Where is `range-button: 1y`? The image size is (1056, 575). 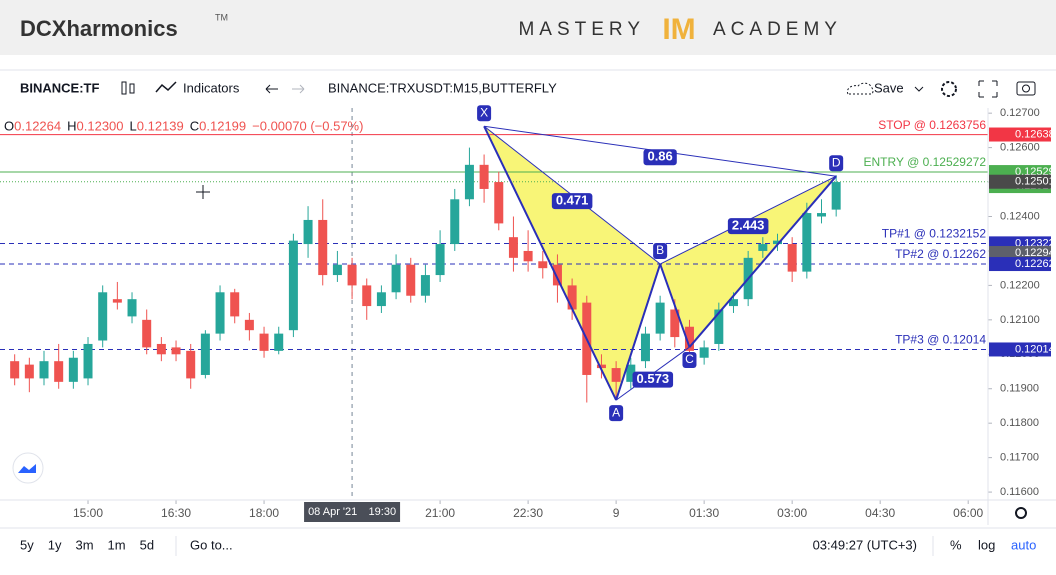 range-button: 1y is located at coordinates (55, 544).